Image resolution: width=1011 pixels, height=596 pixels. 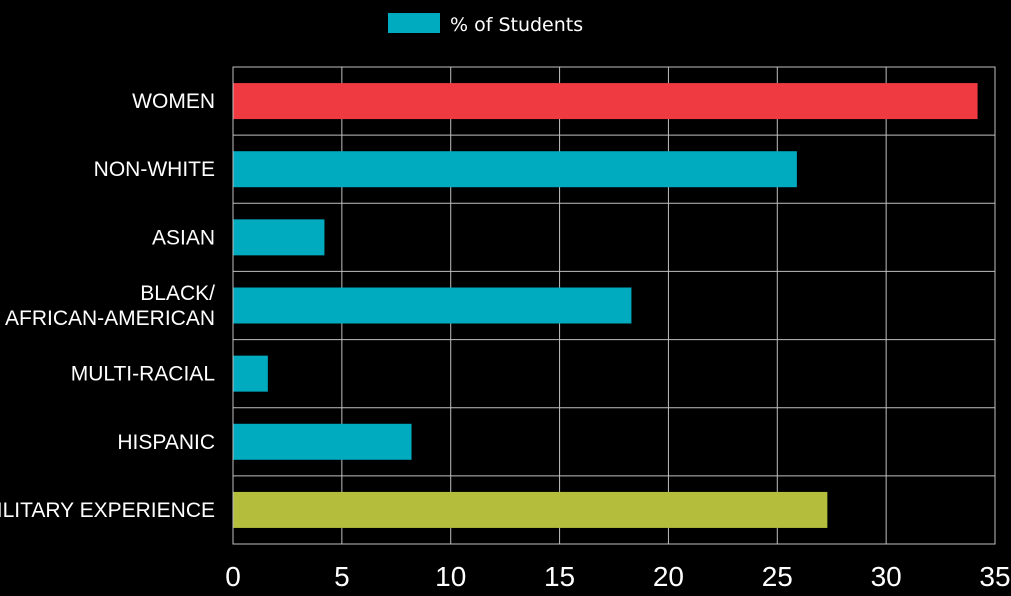 I want to click on category-label: NON-WHITE, so click(x=154, y=169).